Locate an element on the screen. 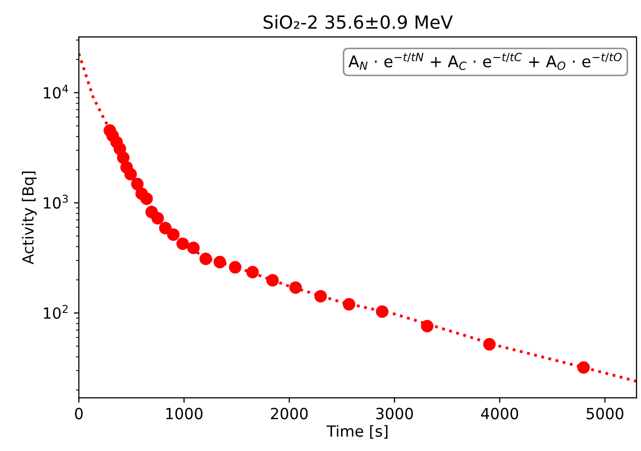 The image size is (641, 451). y-tick-label: 10$^{3}$ is located at coordinates (56, 201).